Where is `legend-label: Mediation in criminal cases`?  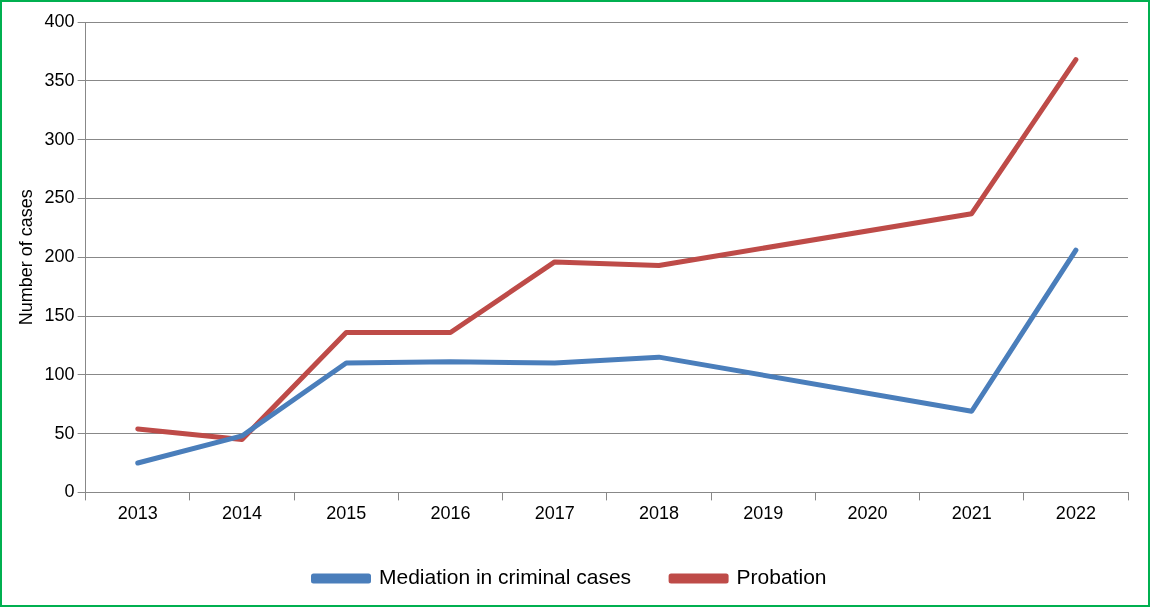 legend-label: Mediation in criminal cases is located at coordinates (505, 577).